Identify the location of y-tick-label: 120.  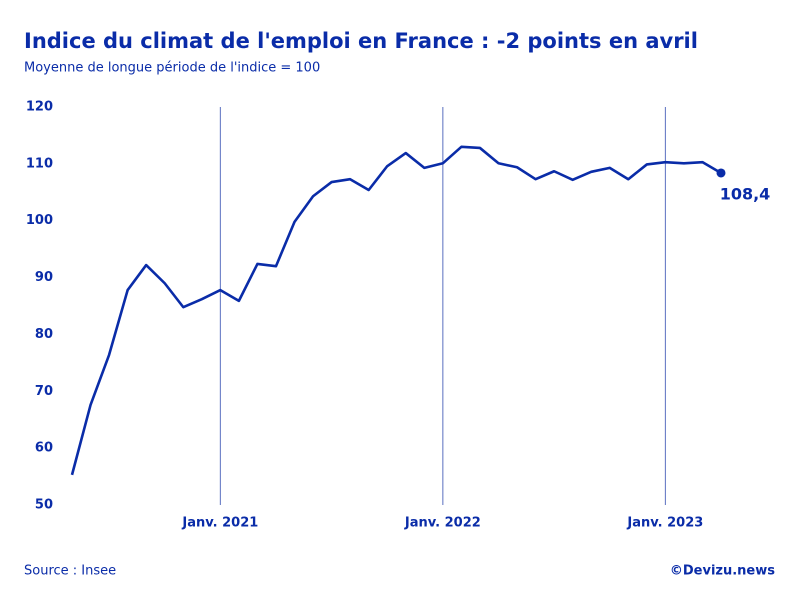
(39, 107).